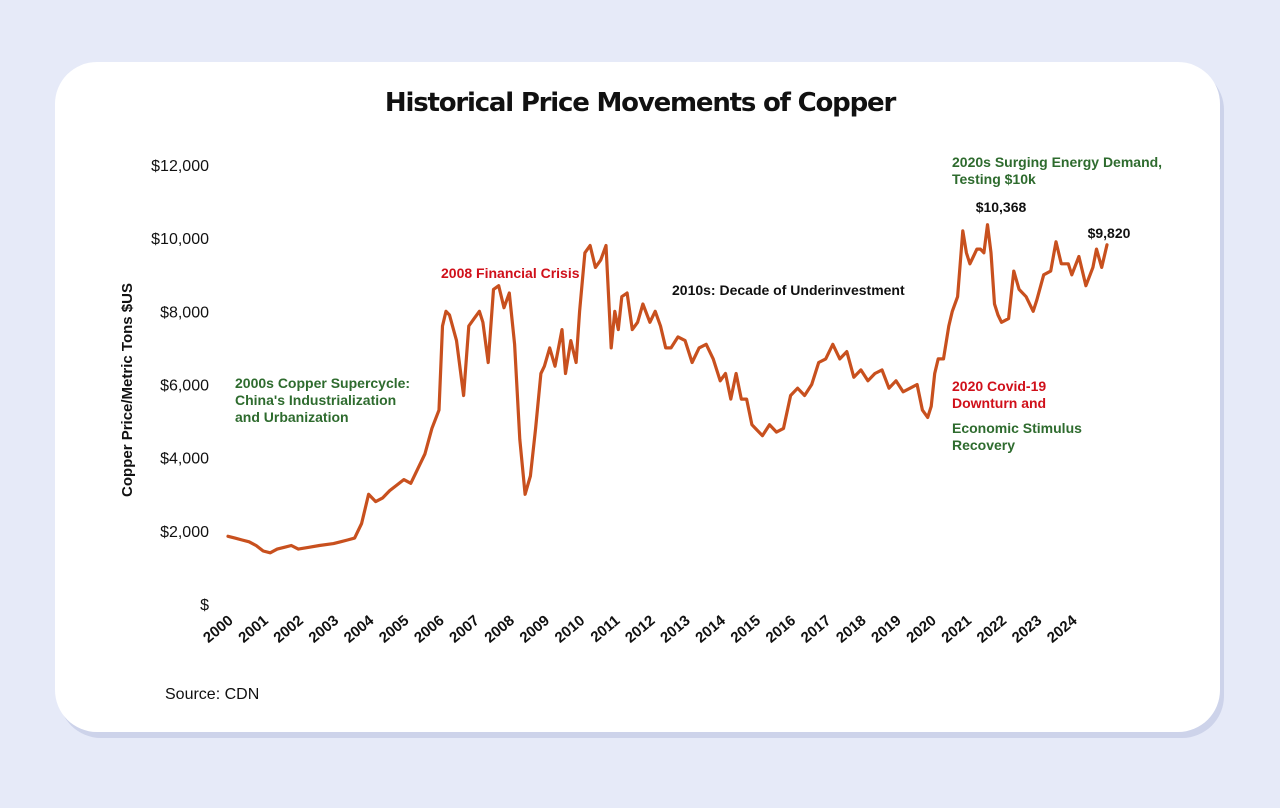 The width and height of the screenshot is (1280, 808). I want to click on x-tick-label: 2010, so click(570, 629).